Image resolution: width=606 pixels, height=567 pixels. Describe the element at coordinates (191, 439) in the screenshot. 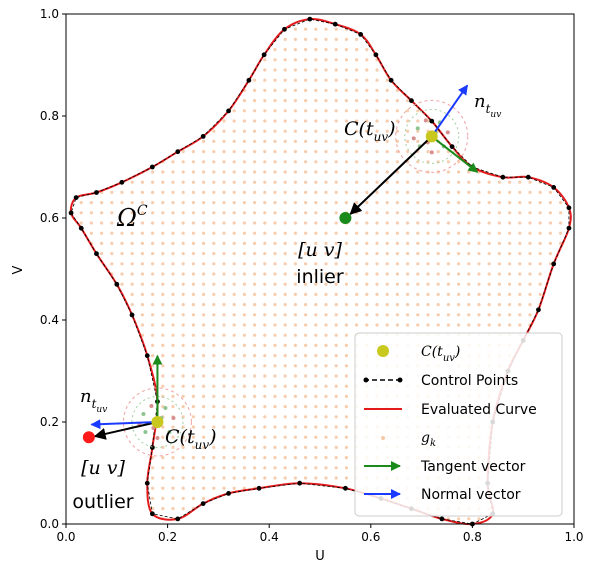

I see `outlier-curve-point-label: C(tuv)` at that location.